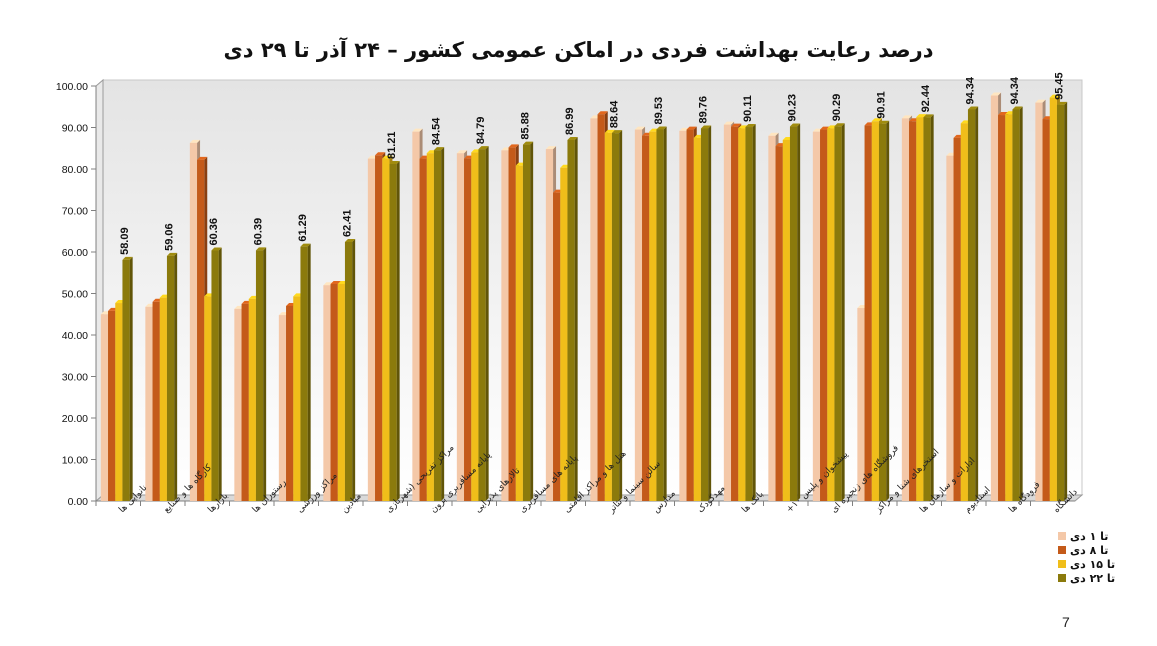 The image size is (1157, 646). I want to click on y-tick-label: 40.00, so click(75, 336).